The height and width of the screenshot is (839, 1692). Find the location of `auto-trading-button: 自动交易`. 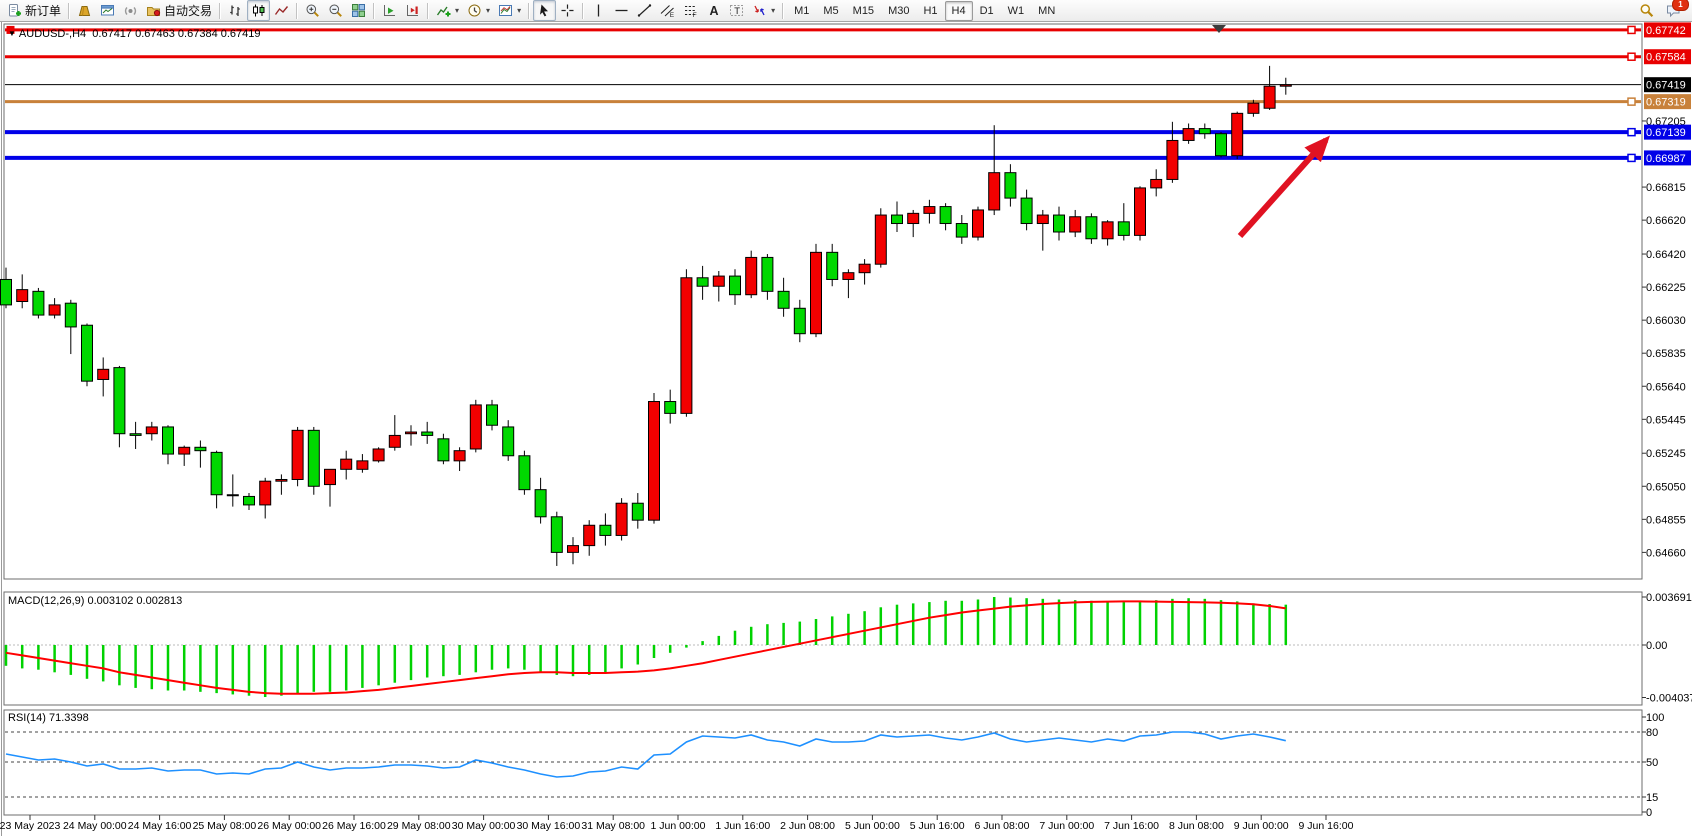

auto-trading-button: 自动交易 is located at coordinates (179, 10).